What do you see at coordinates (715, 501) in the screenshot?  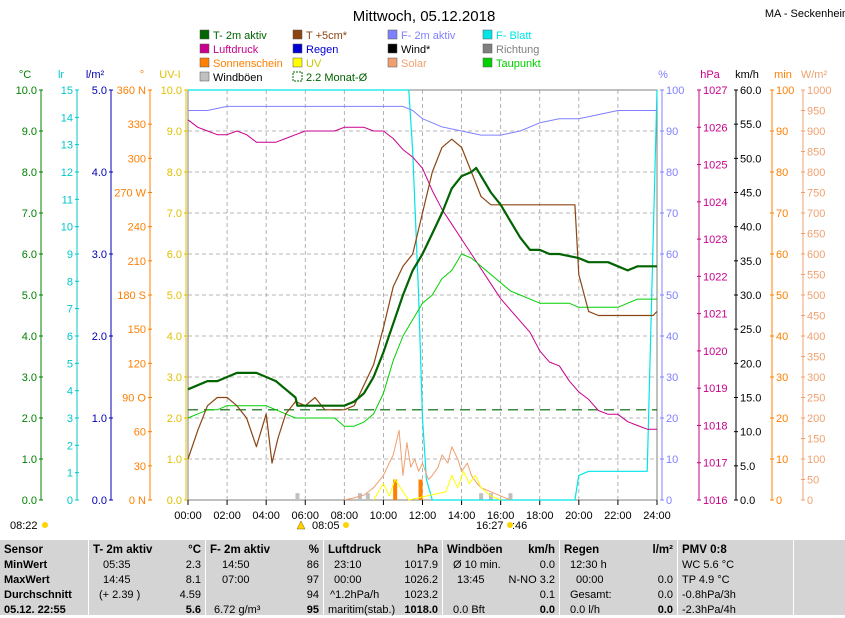 I see `axis-tick-label-right: 1016` at bounding box center [715, 501].